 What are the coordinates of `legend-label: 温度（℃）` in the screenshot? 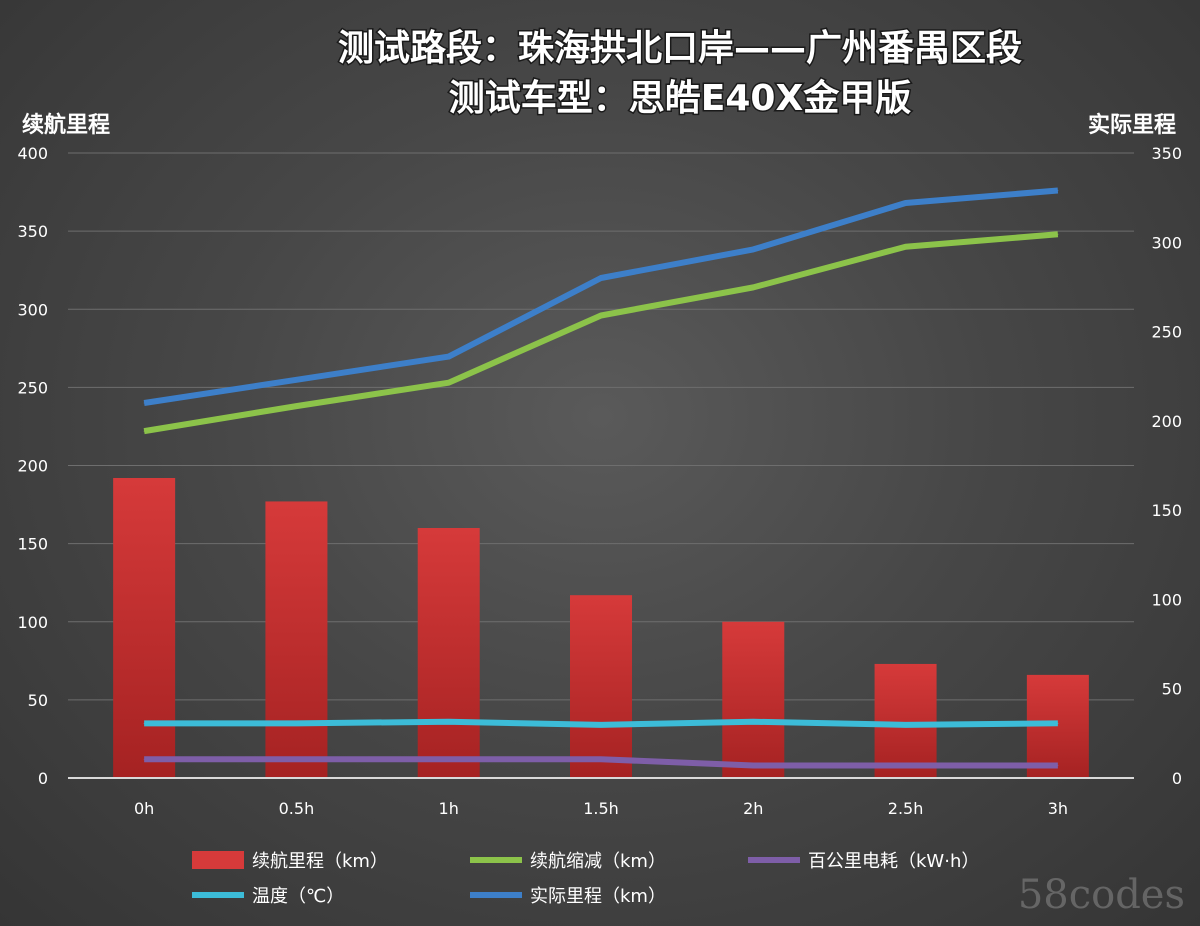 It's located at (298, 896).